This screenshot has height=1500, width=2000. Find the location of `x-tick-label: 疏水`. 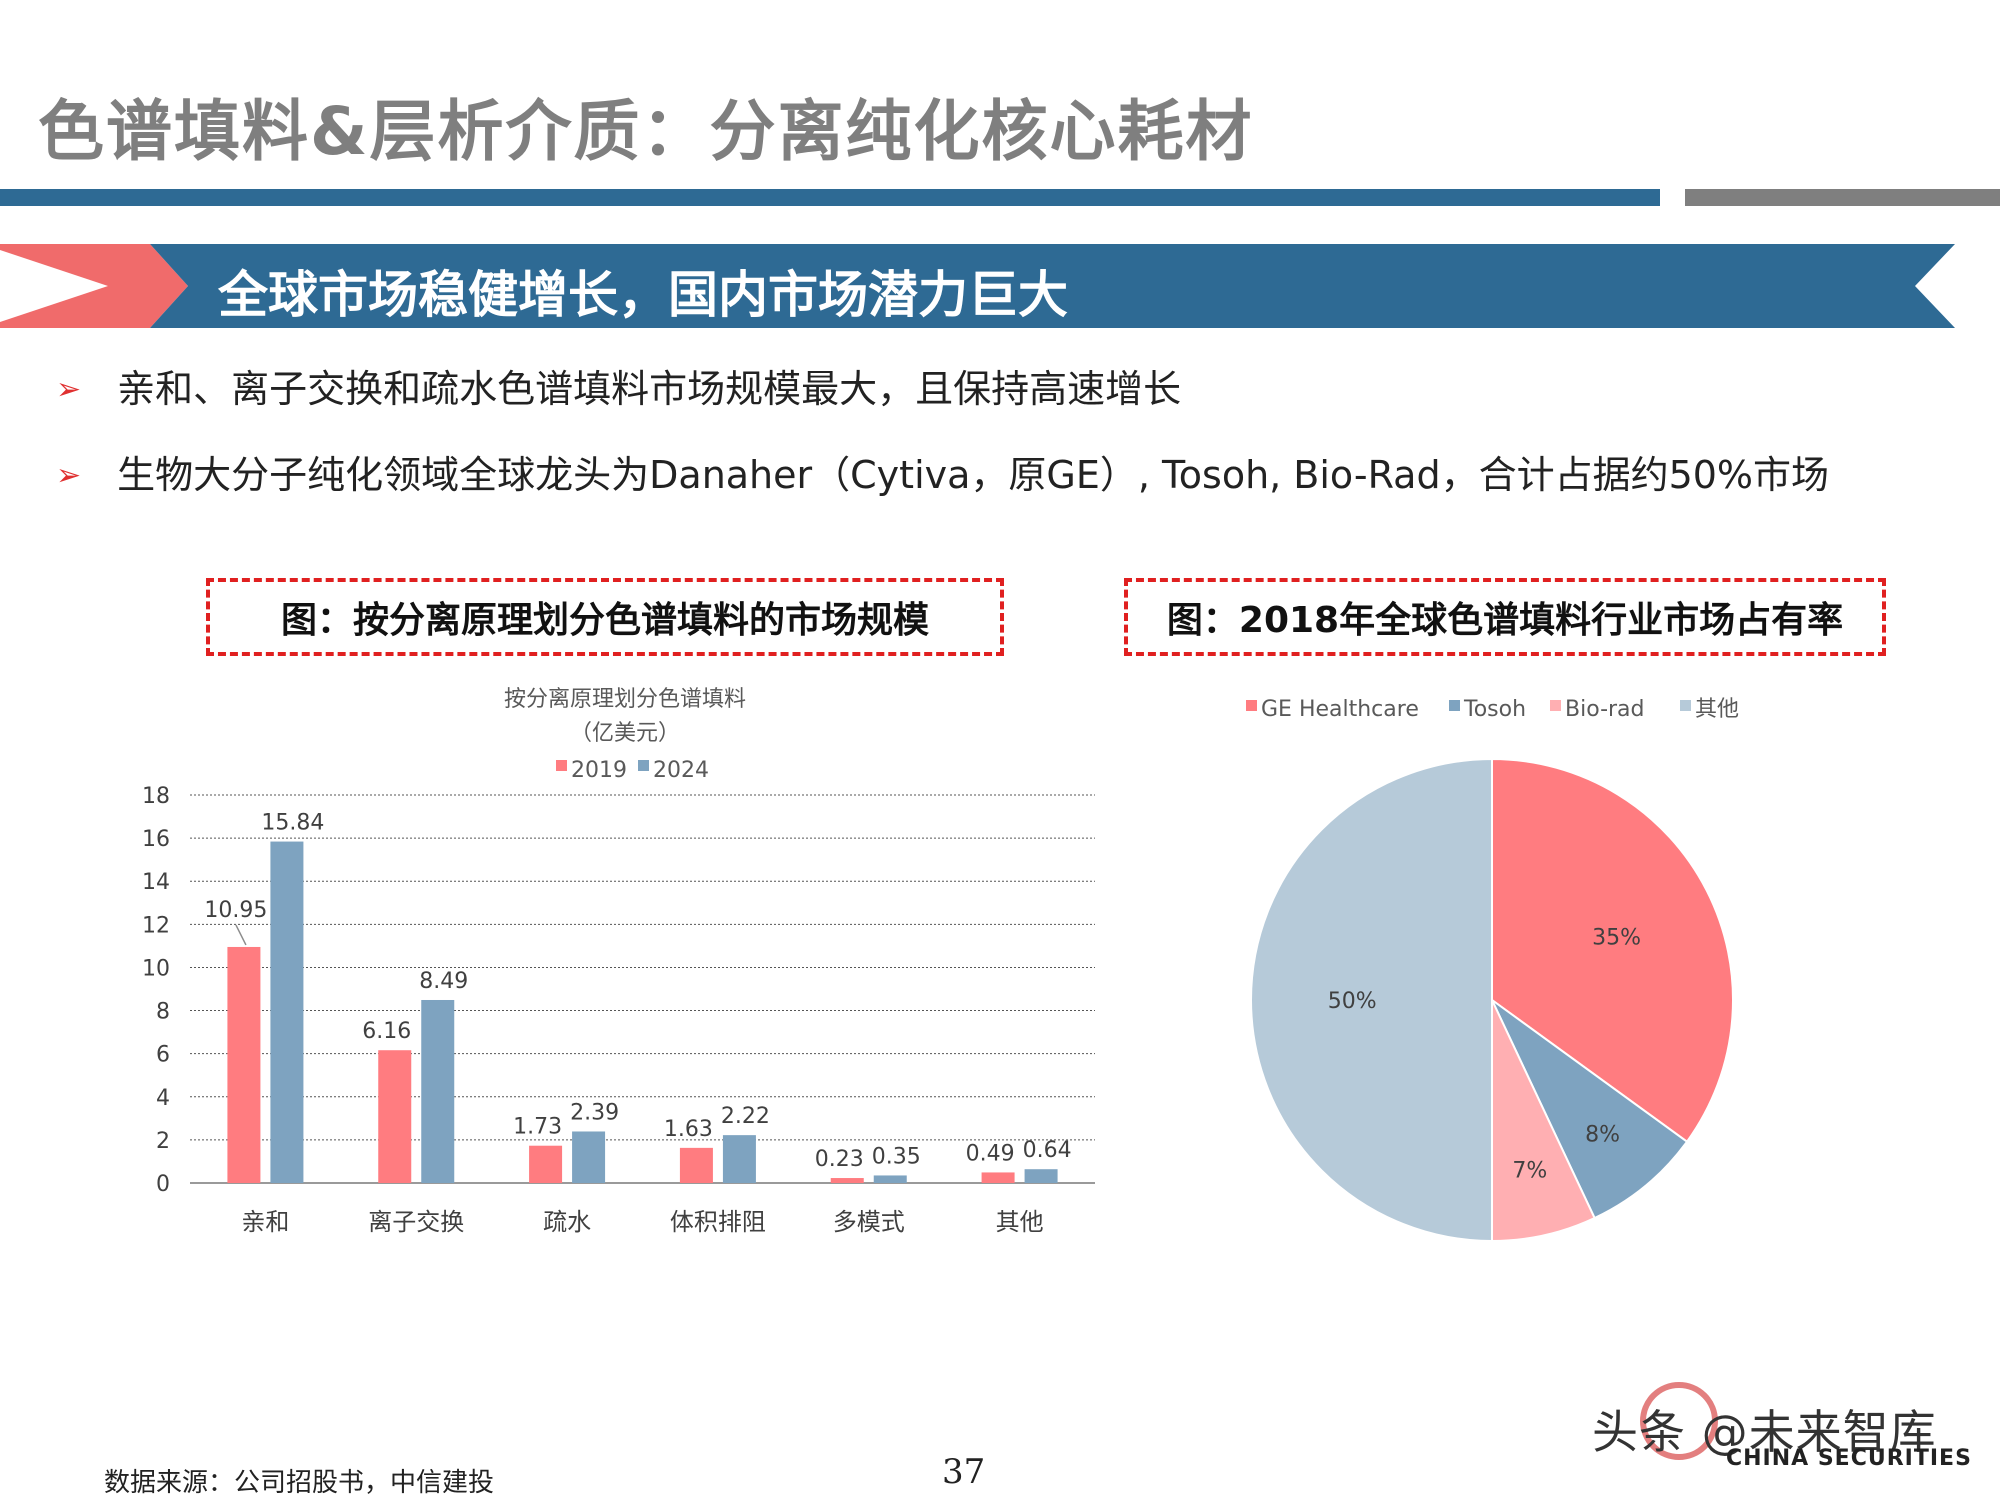

x-tick-label: 疏水 is located at coordinates (567, 1222).